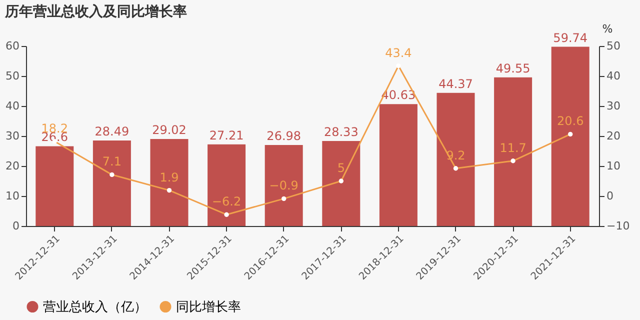 Image resolution: width=640 pixels, height=320 pixels. I want to click on data-label: 49.55, so click(513, 68).